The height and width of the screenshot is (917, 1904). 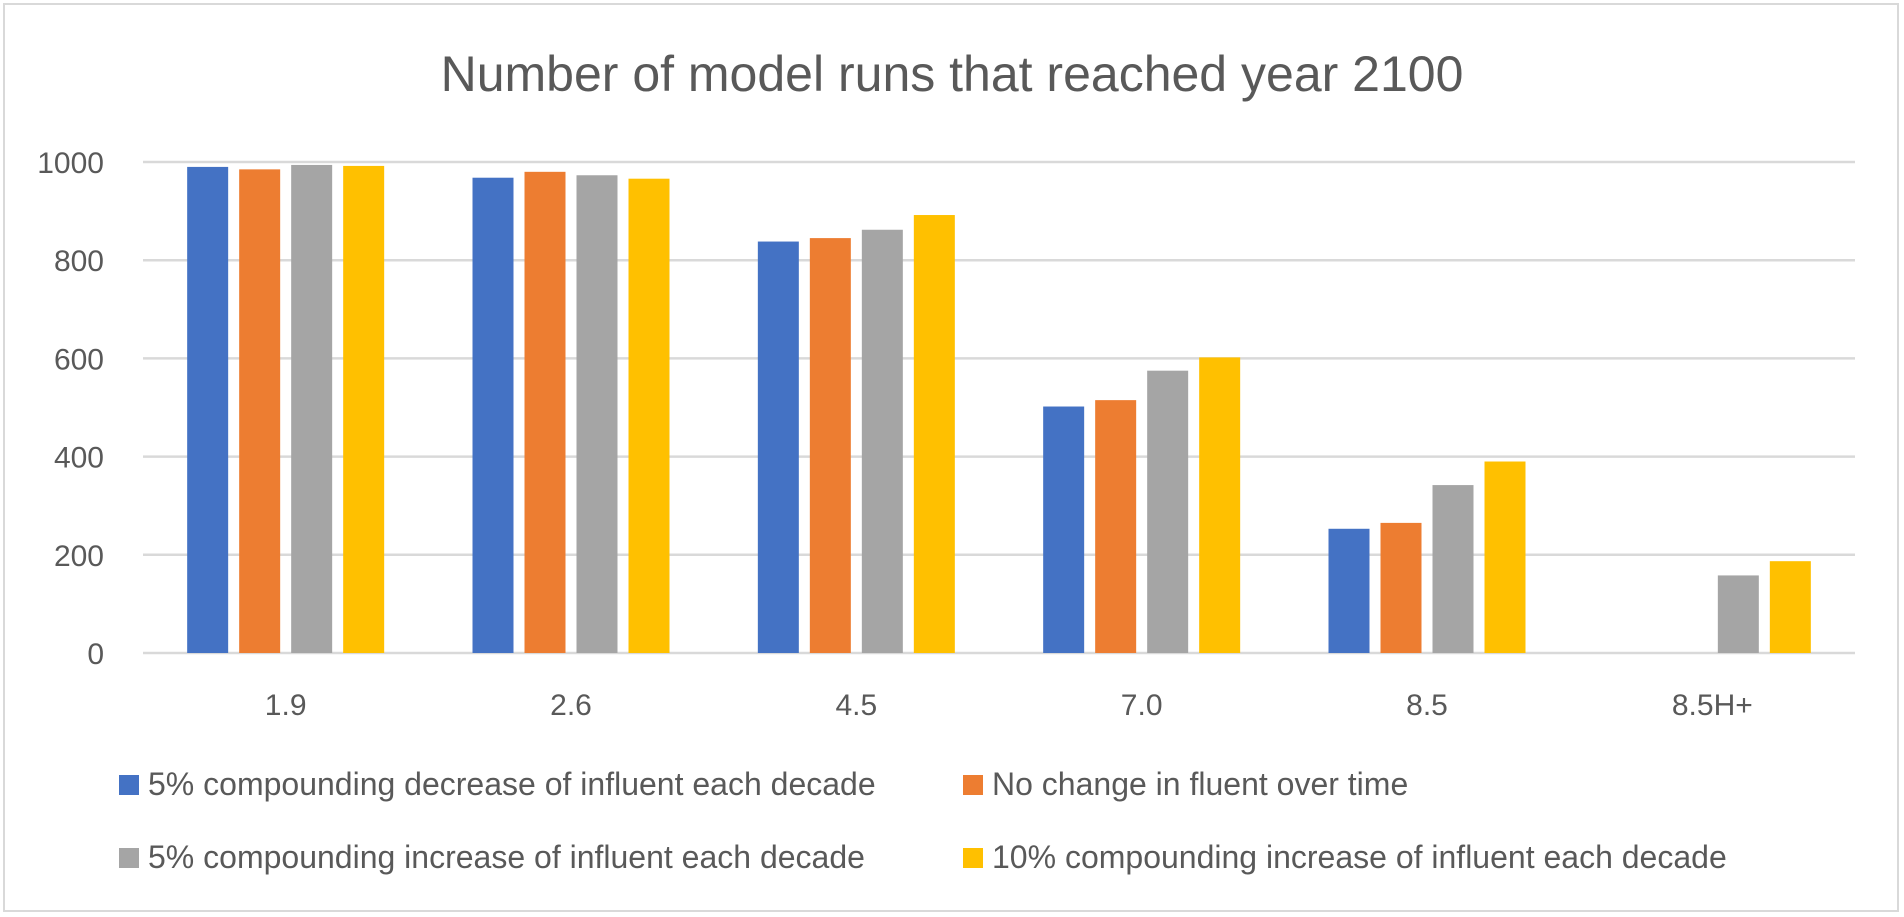 What do you see at coordinates (1200, 784) in the screenshot?
I see `legend-label: No change in fluent over time` at bounding box center [1200, 784].